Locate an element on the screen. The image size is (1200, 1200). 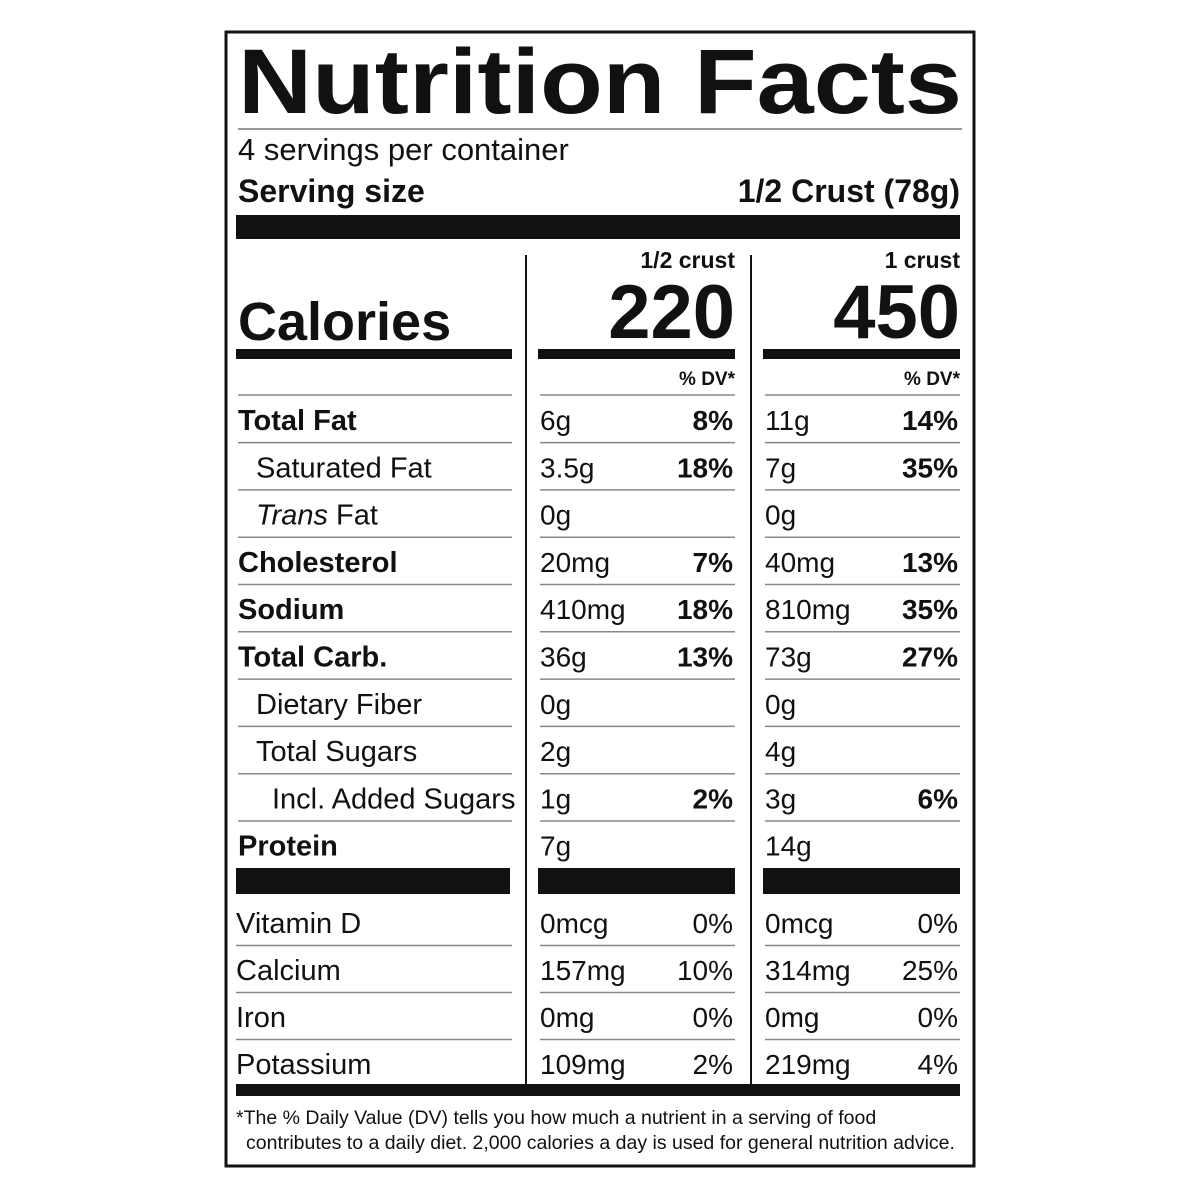
daily-value: 10% is located at coordinates (705, 970).